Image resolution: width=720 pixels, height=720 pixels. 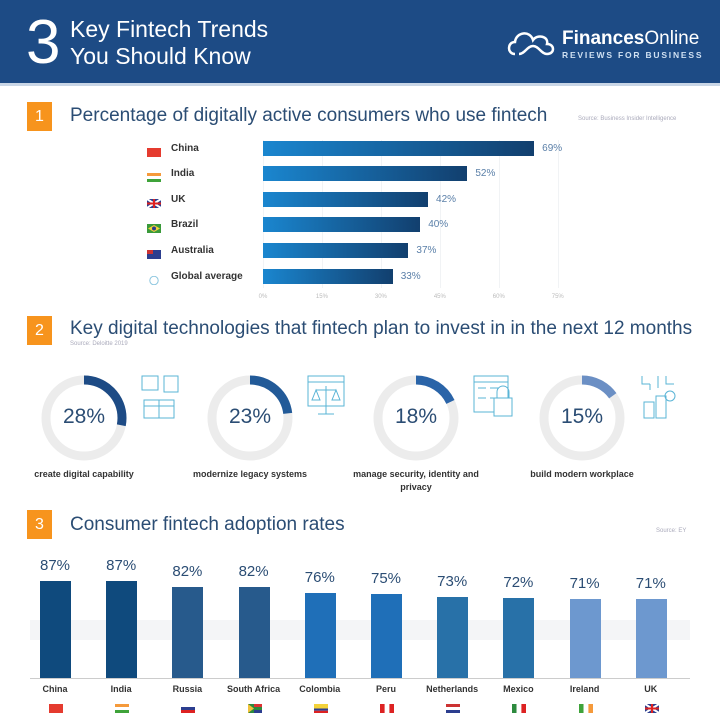 What do you see at coordinates (321, 297) in the screenshot?
I see `x-tick-label: 15%` at bounding box center [321, 297].